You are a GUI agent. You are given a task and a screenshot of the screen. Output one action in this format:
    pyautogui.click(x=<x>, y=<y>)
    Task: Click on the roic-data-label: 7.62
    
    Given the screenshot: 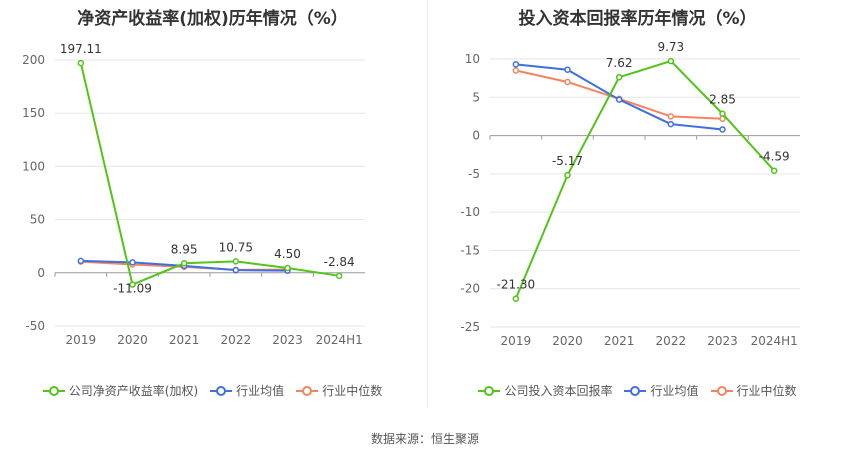 What is the action you would take?
    pyautogui.click(x=619, y=63)
    